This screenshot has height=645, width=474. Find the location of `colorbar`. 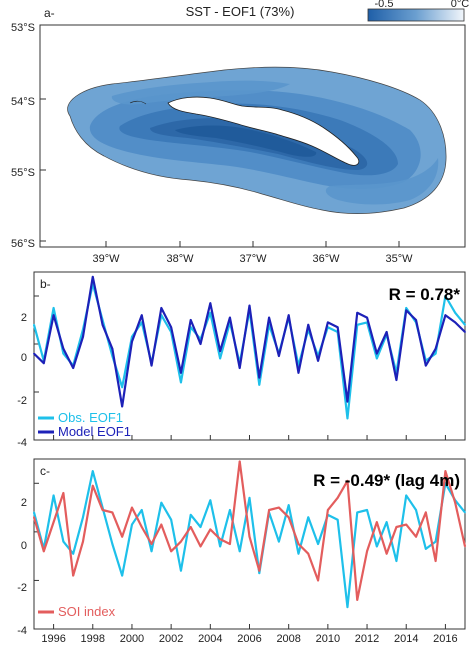

colorbar is located at coordinates (416, 15).